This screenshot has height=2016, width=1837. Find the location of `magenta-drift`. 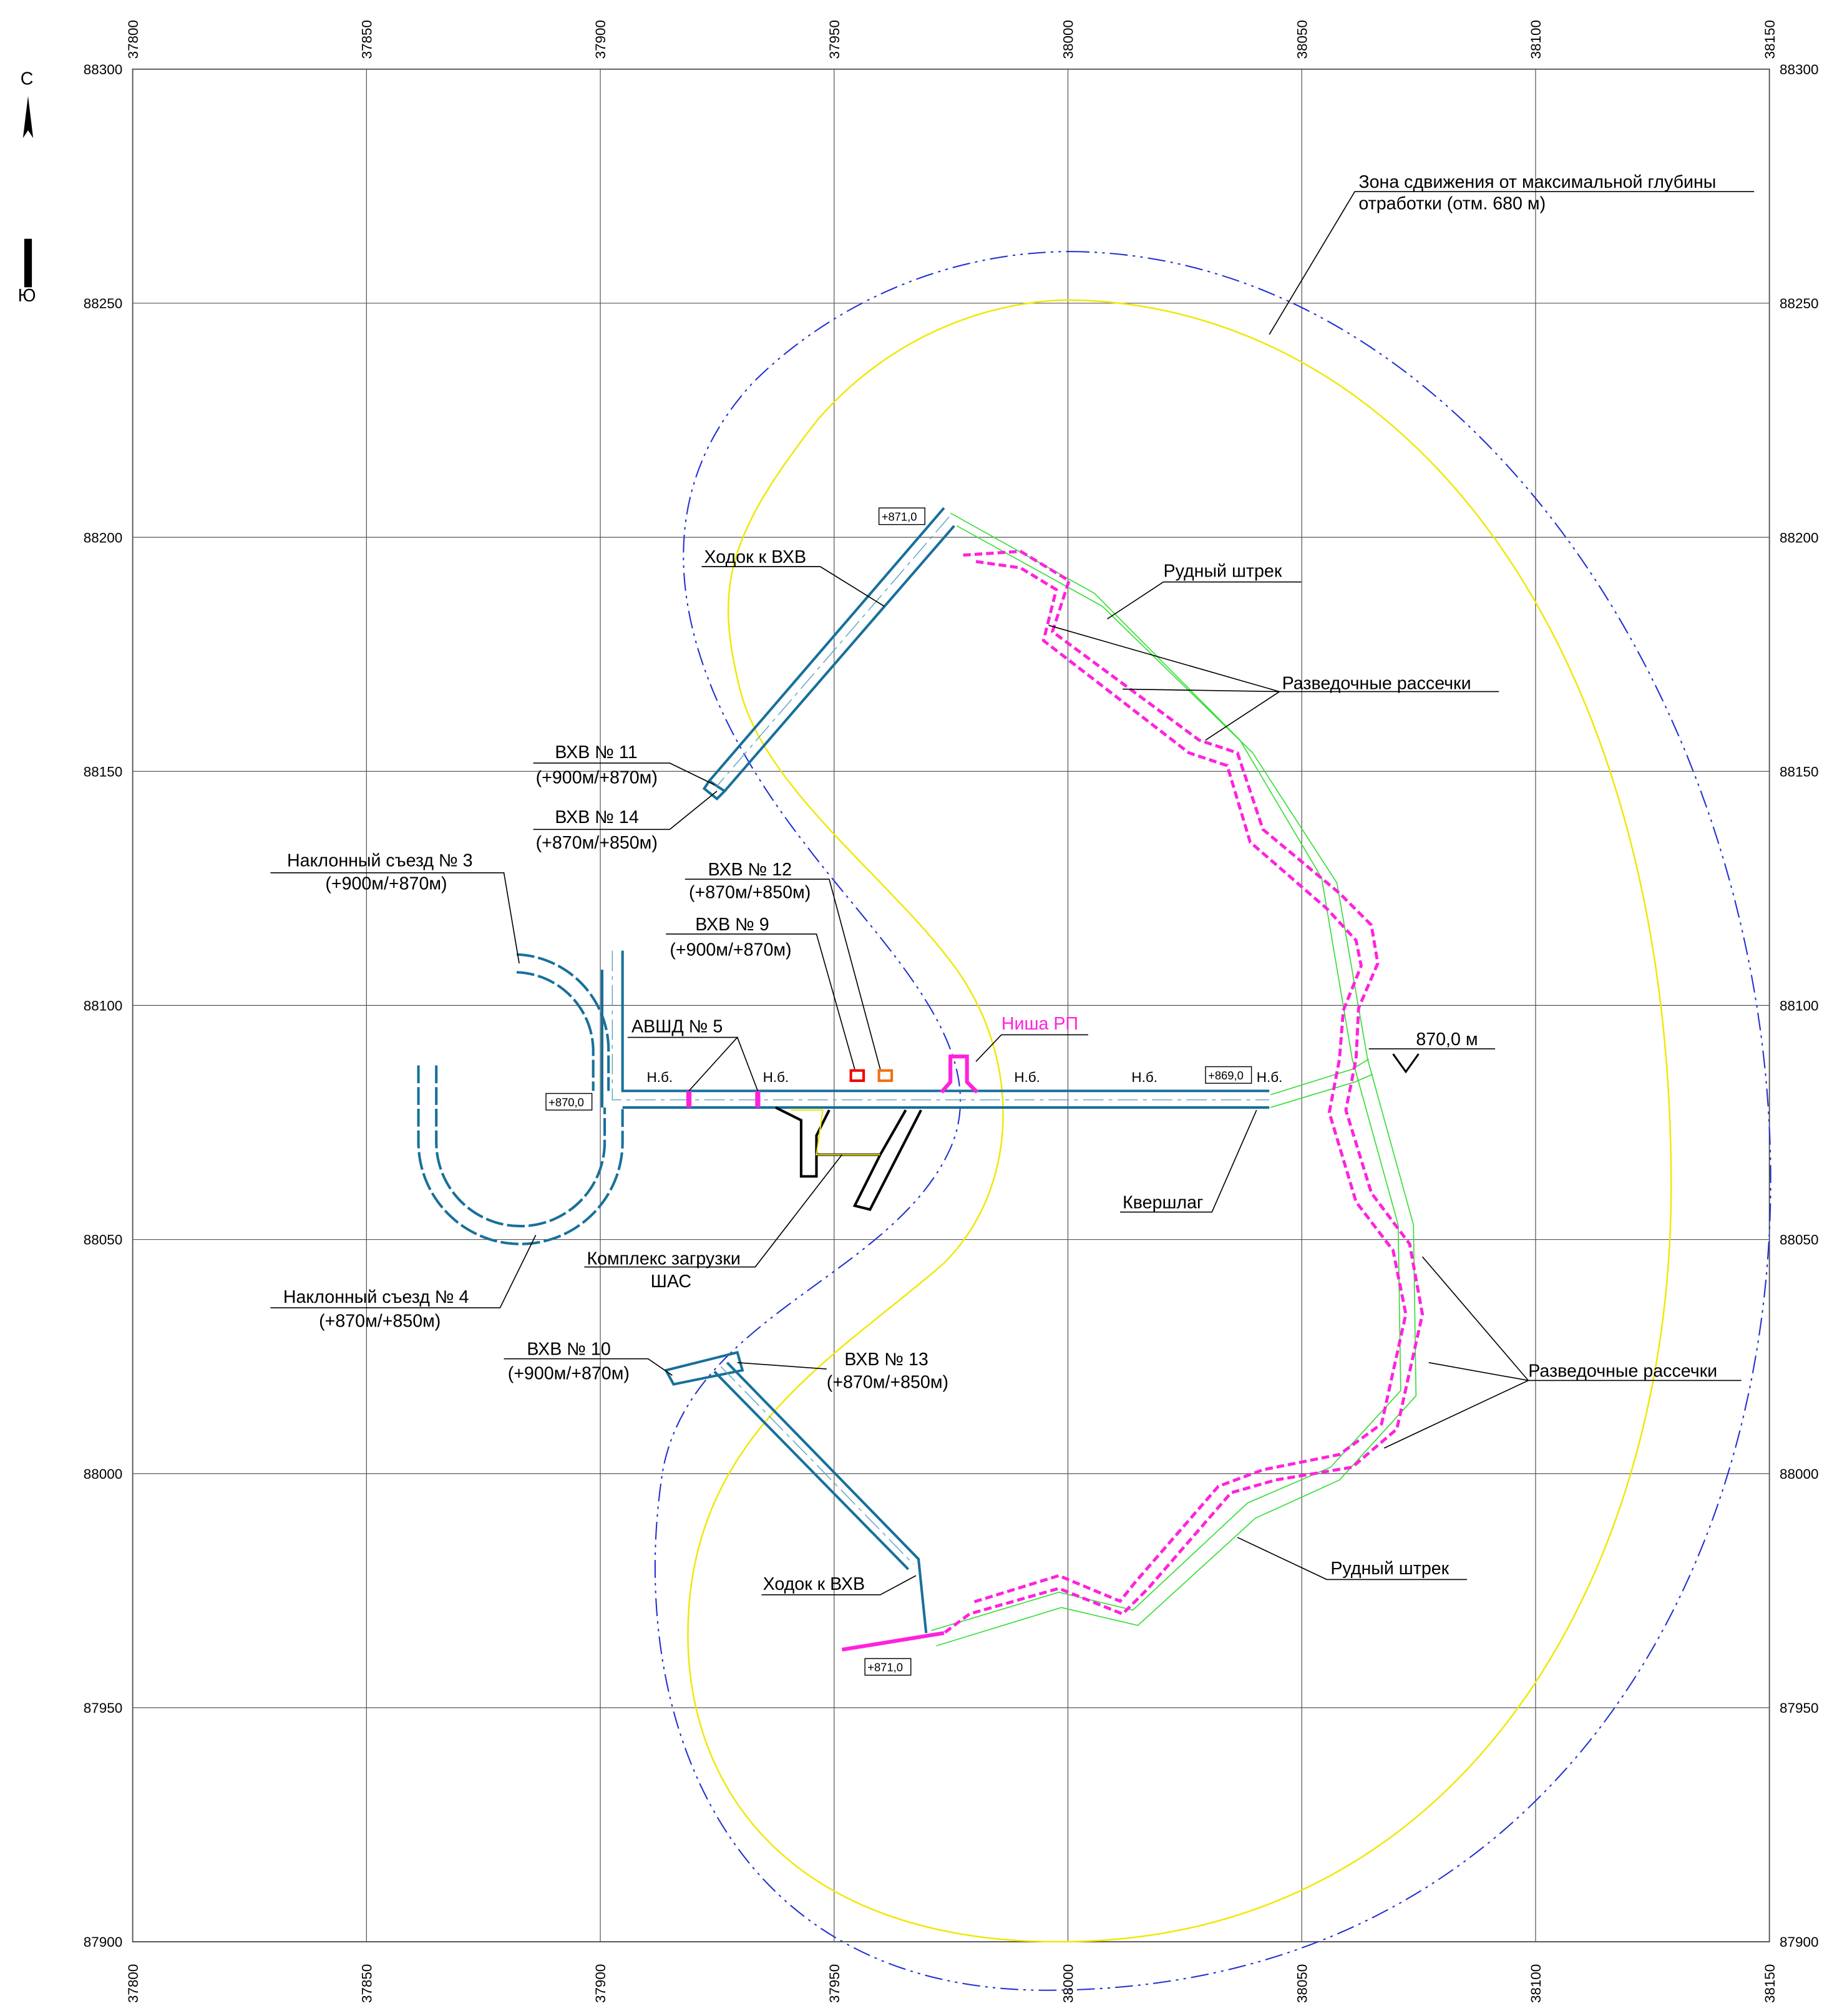

magenta-drift is located at coordinates (893, 1641).